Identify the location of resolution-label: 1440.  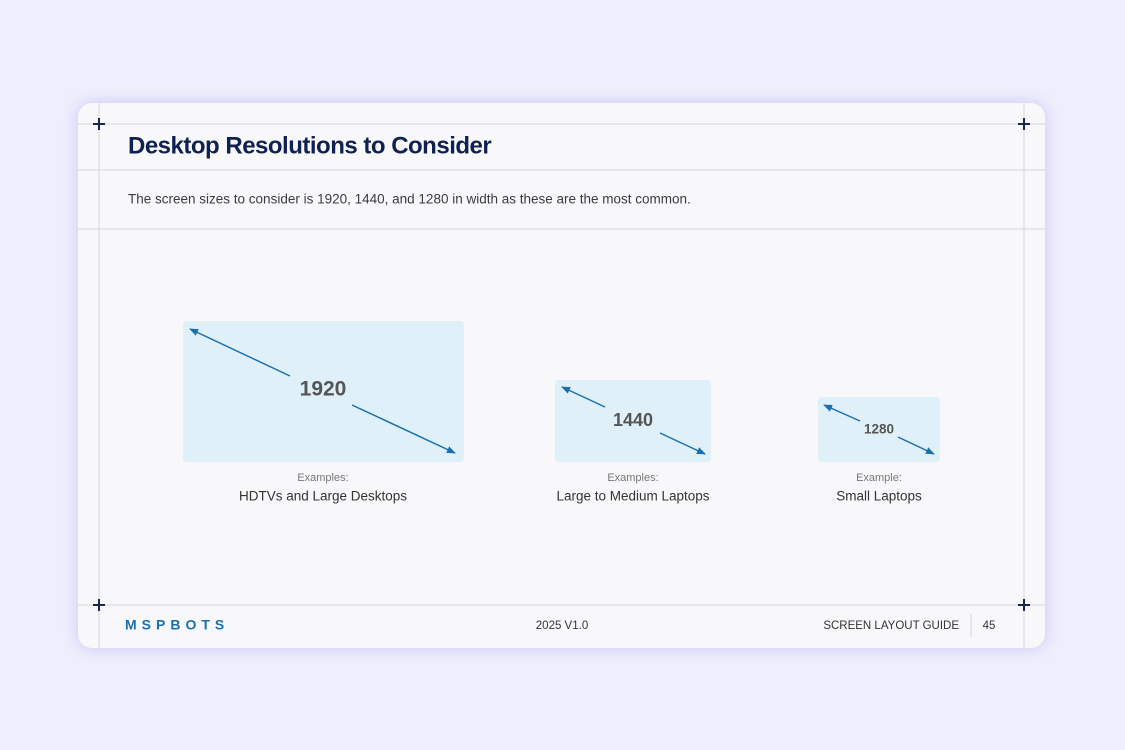
(633, 420).